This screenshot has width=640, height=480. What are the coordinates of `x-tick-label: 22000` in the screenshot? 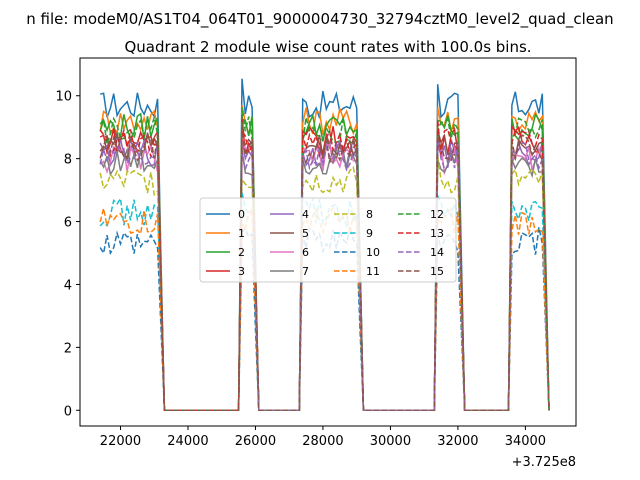 It's located at (120, 441).